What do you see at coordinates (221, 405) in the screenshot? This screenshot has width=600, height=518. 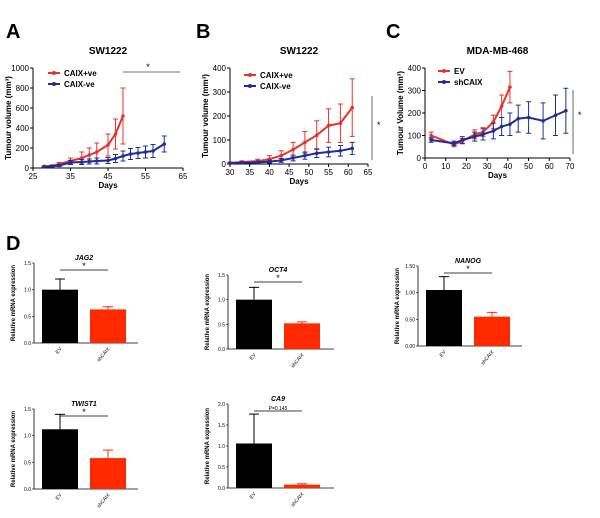 I see `y-tick-label: 2.0` at bounding box center [221, 405].